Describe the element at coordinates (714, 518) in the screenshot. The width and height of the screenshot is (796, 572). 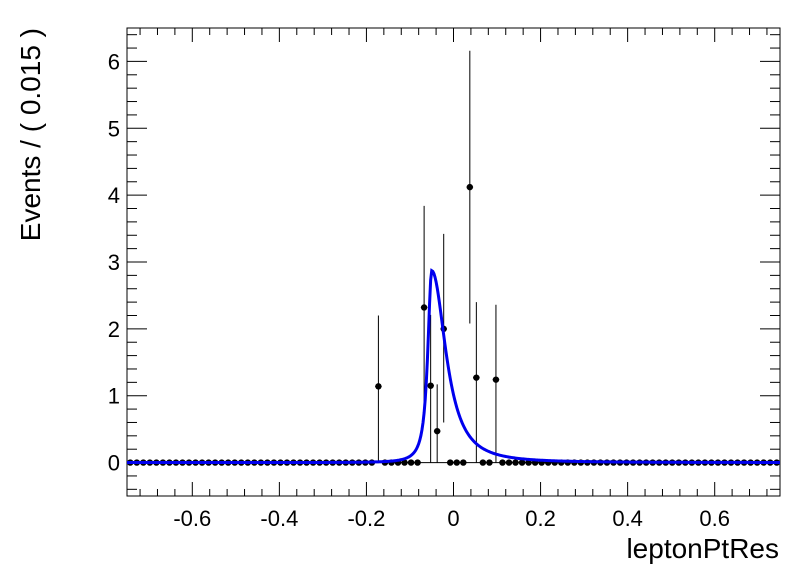
I see `x-tick-label: 0.6` at that location.